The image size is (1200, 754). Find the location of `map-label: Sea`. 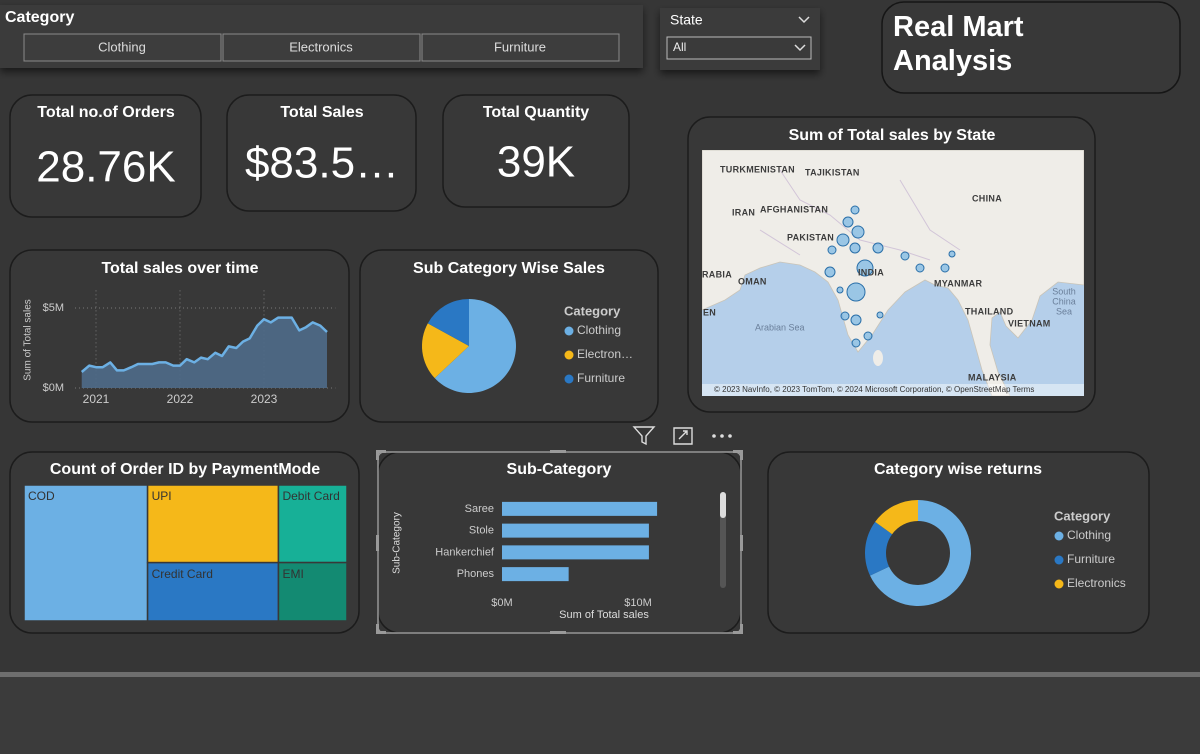

map-label: Sea is located at coordinates (1064, 311).